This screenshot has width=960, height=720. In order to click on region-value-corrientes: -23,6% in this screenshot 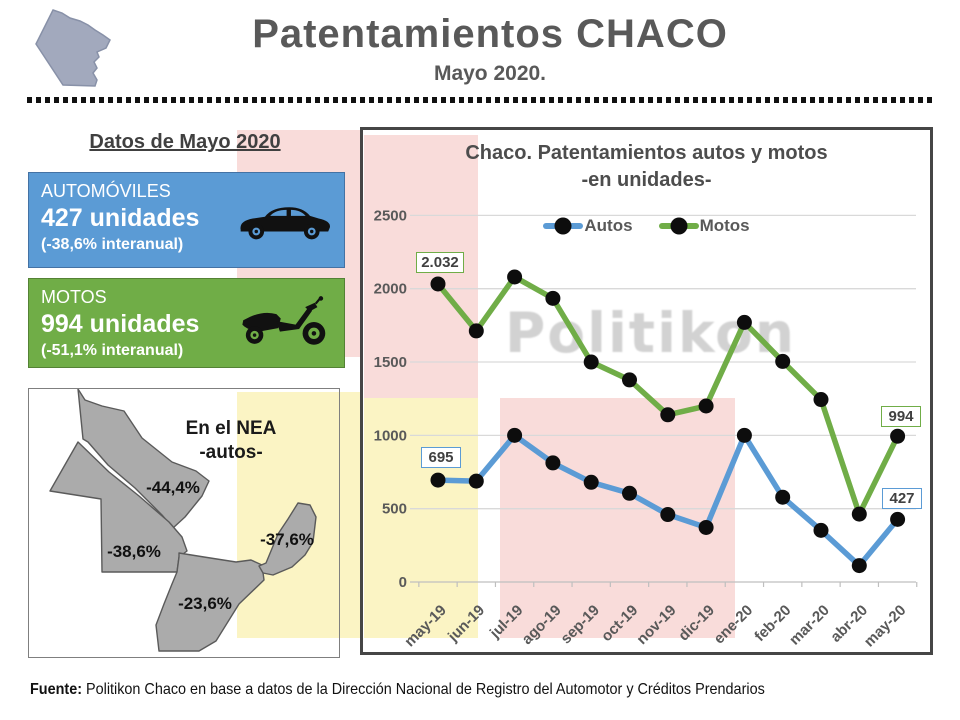, I will do `click(205, 603)`.